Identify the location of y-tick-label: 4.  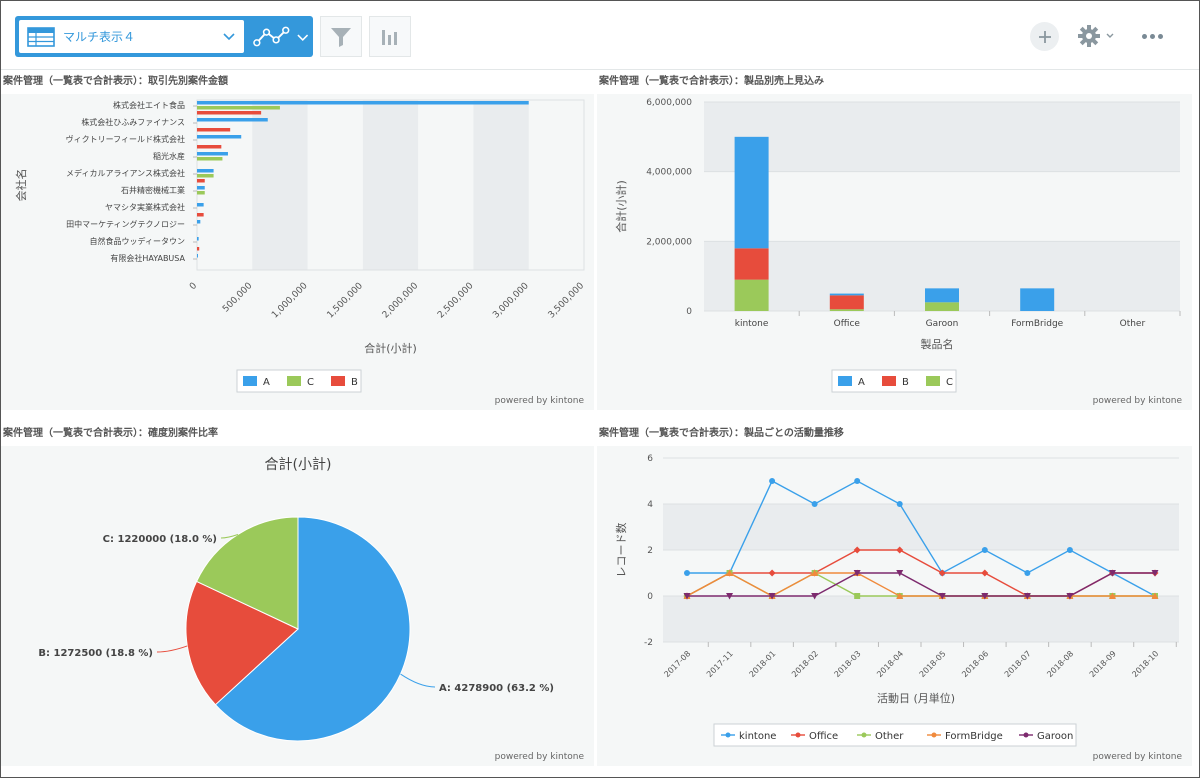
(650, 505).